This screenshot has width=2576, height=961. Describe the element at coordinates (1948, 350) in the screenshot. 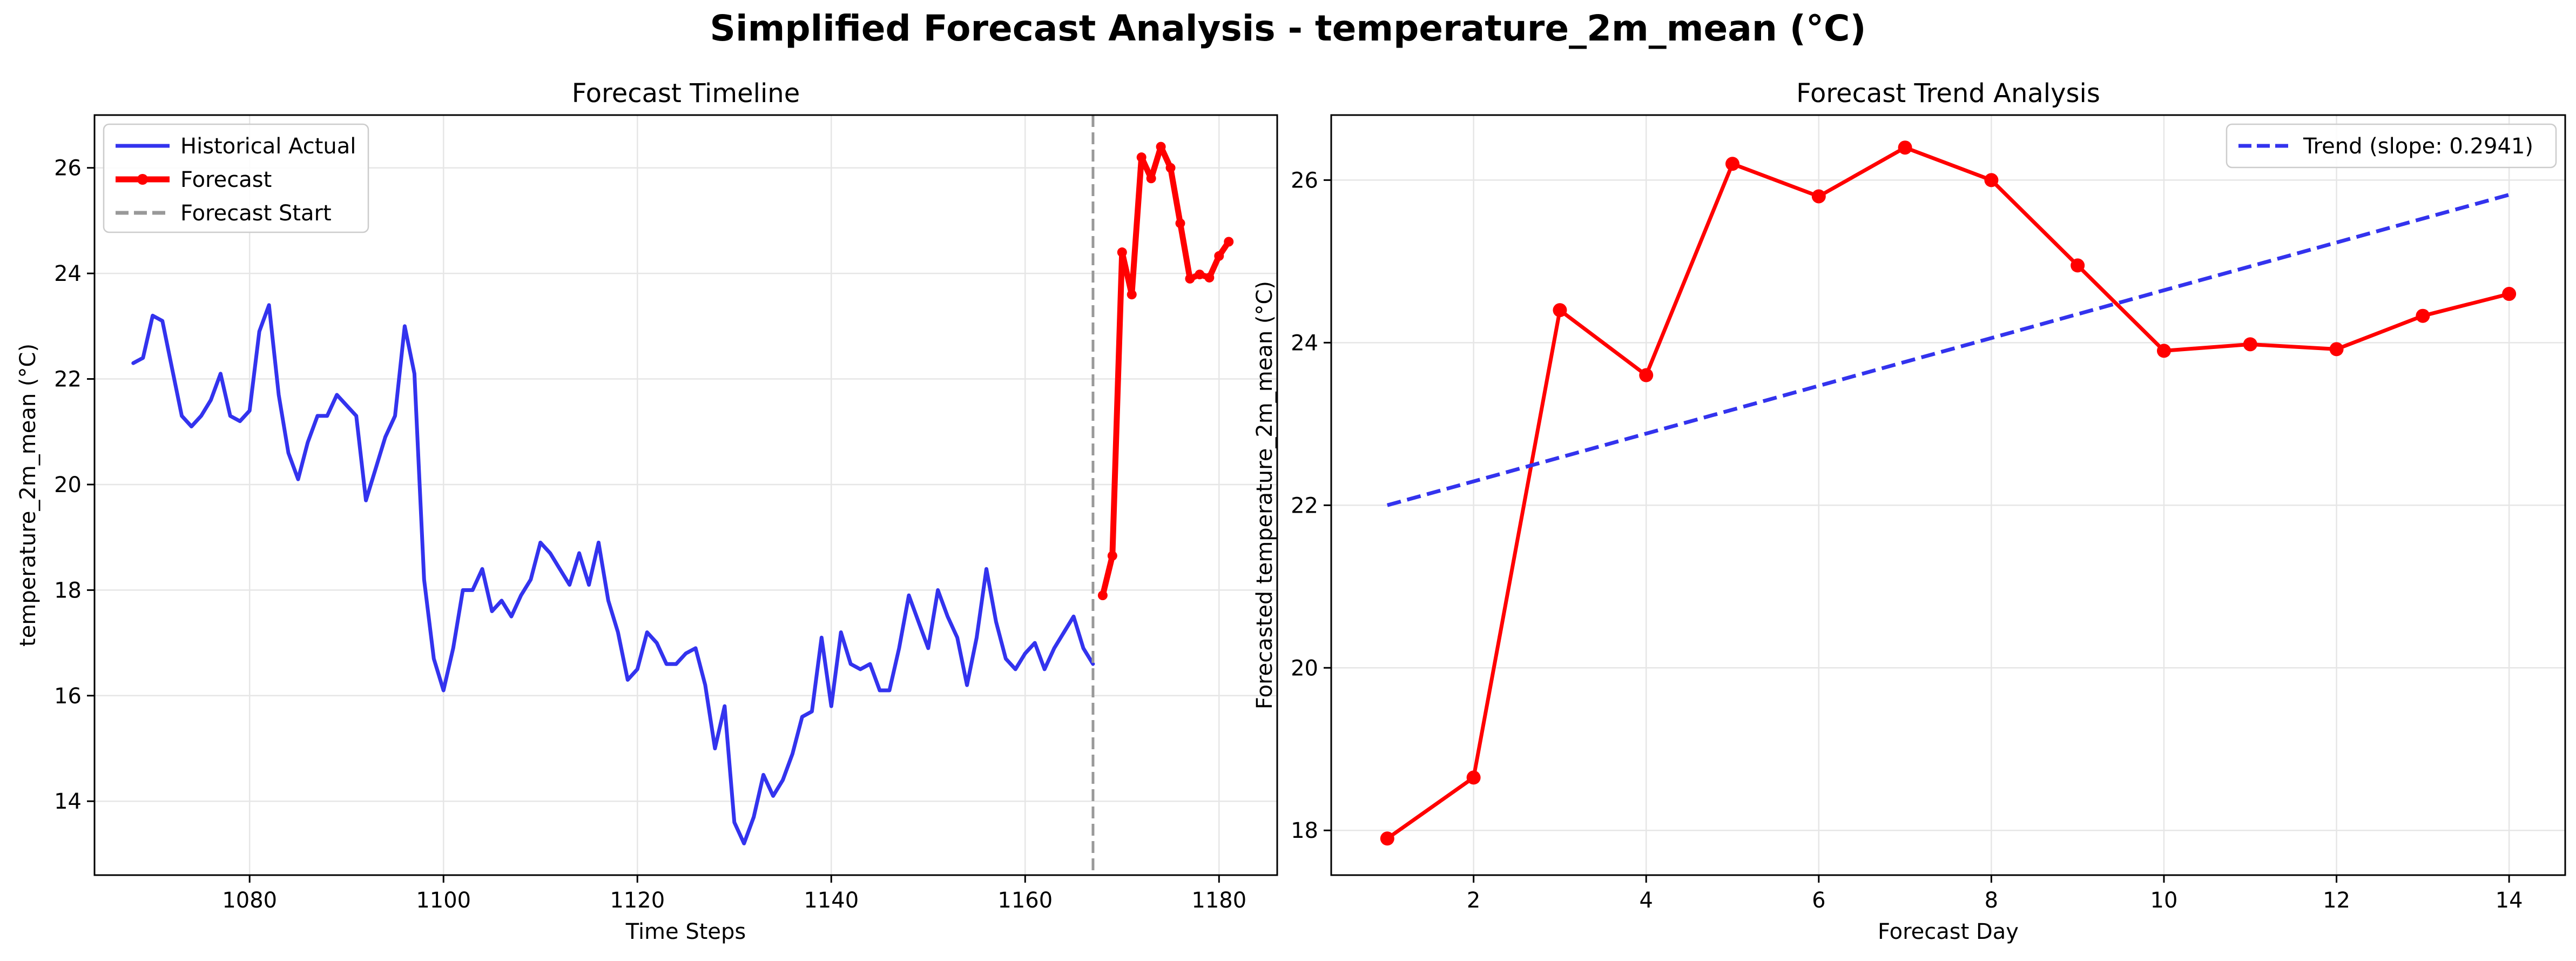

I see `trend-line` at that location.